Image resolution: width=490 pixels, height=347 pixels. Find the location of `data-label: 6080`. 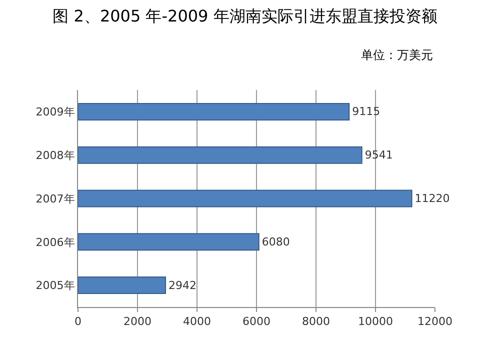

data-label: 6080 is located at coordinates (276, 241).